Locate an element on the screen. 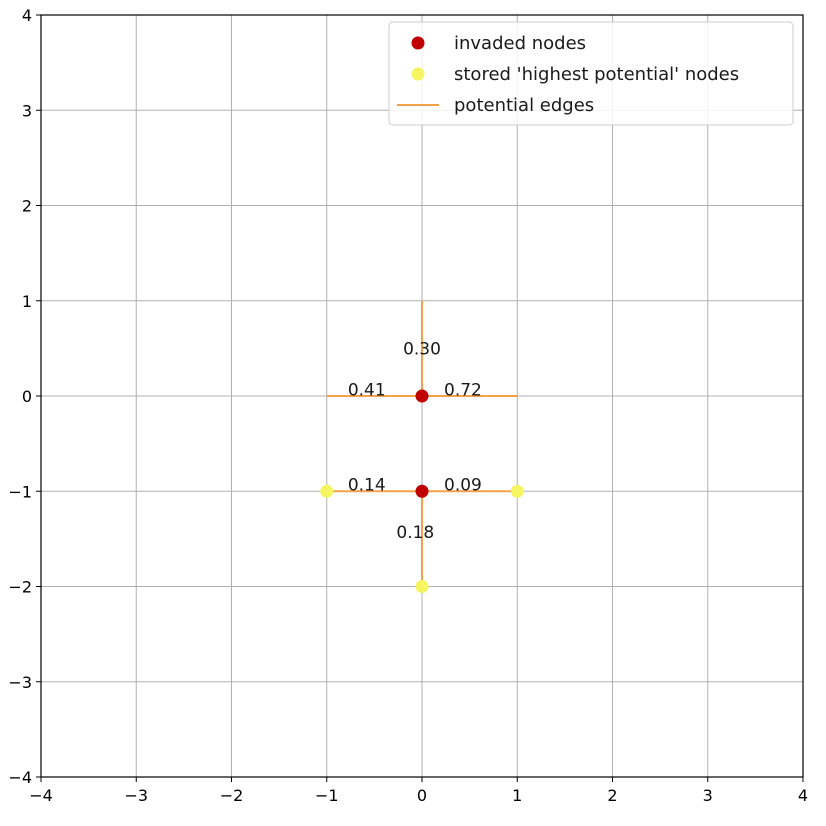 This screenshot has width=826, height=826. nodes is located at coordinates (422, 491).